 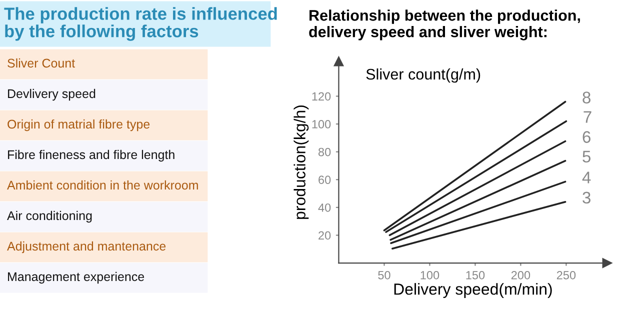 I want to click on series-label: 5, so click(x=586, y=156).